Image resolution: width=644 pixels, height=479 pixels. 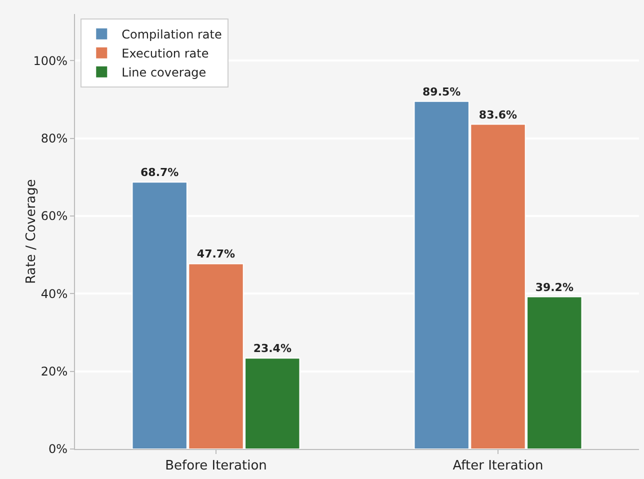 What do you see at coordinates (272, 349) in the screenshot?
I see `data-label: 23.4%` at bounding box center [272, 349].